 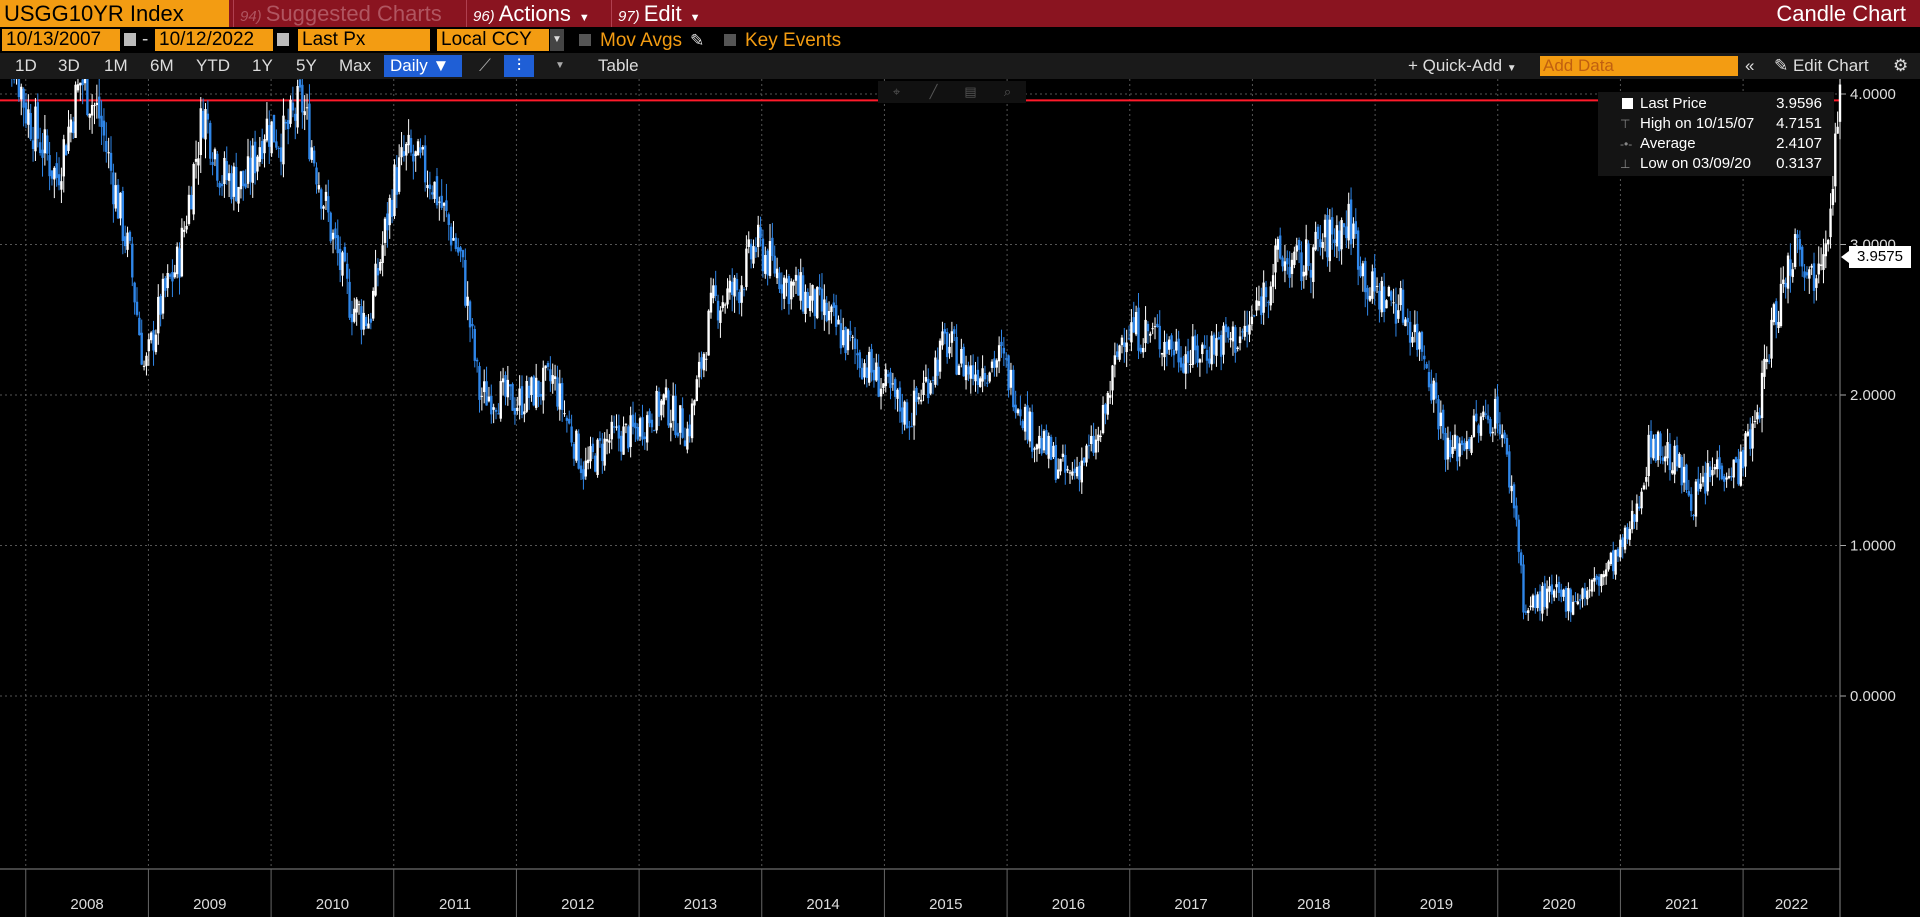 What do you see at coordinates (1190, 904) in the screenshot?
I see `x-tick-label: 2017` at bounding box center [1190, 904].